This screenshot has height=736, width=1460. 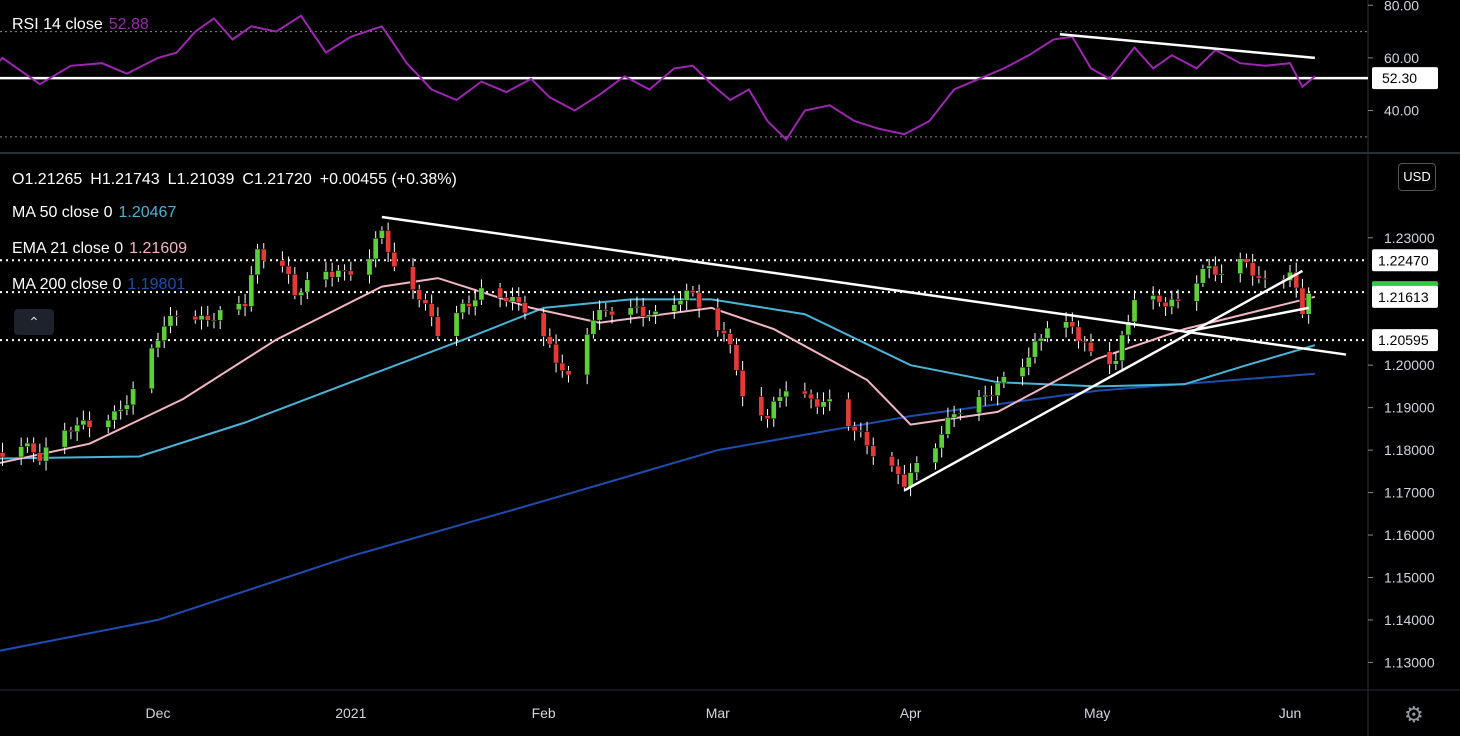 What do you see at coordinates (57, 24) in the screenshot?
I see `rsi-legend-label: RSI 14 close` at bounding box center [57, 24].